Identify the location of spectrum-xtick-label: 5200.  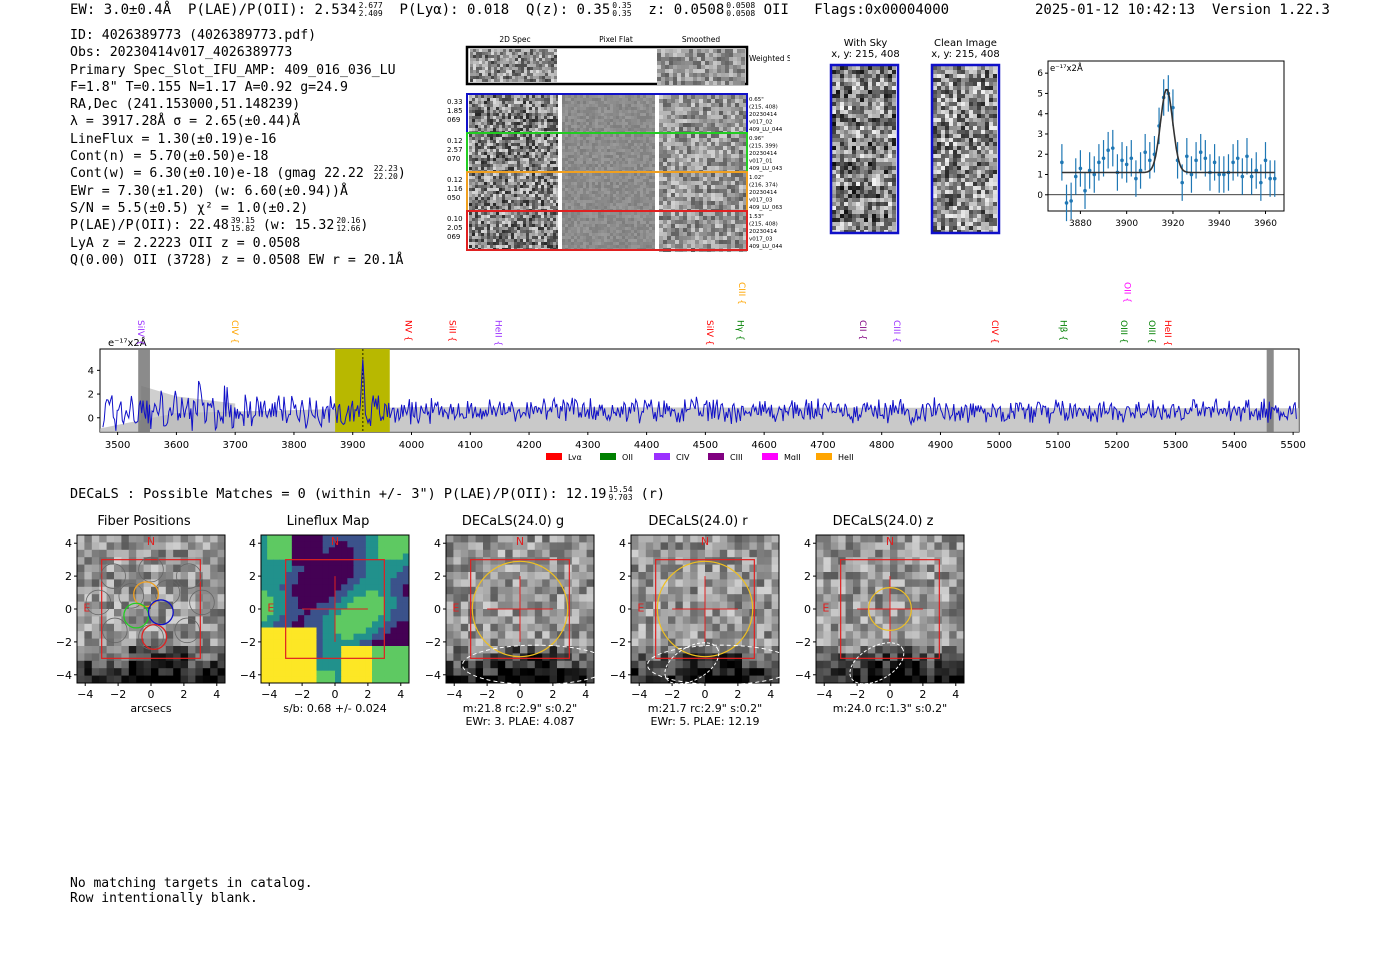
(1116, 445).